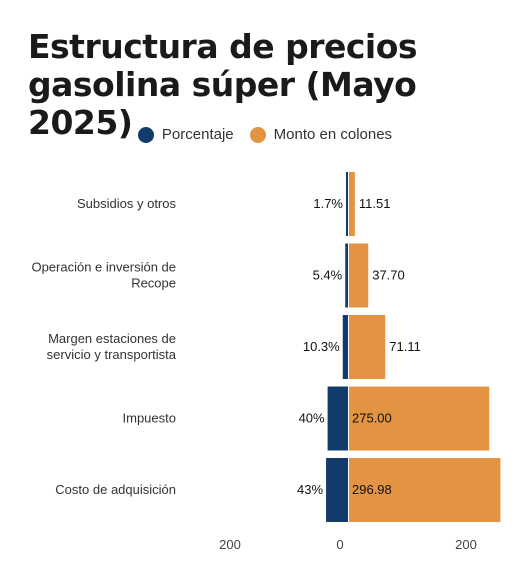  Describe the element at coordinates (405, 346) in the screenshot. I see `value-label-monto: 71.11` at that location.